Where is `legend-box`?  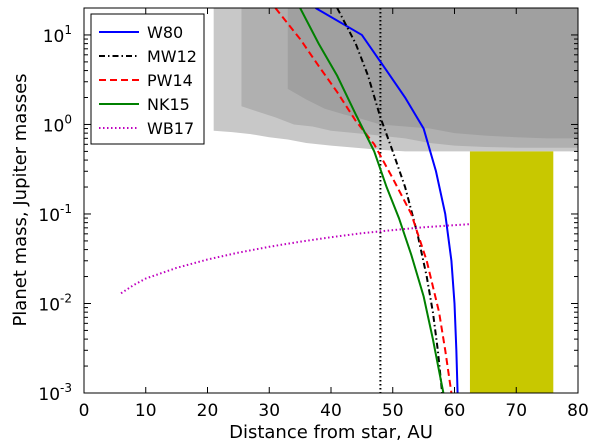
legend-box is located at coordinates (147, 79).